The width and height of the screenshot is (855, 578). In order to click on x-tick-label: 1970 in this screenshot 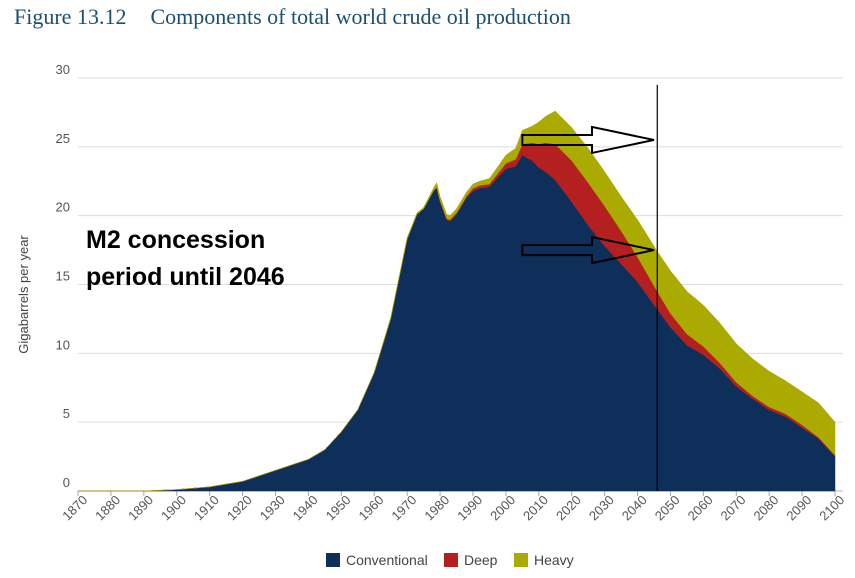, I will do `click(403, 507)`.